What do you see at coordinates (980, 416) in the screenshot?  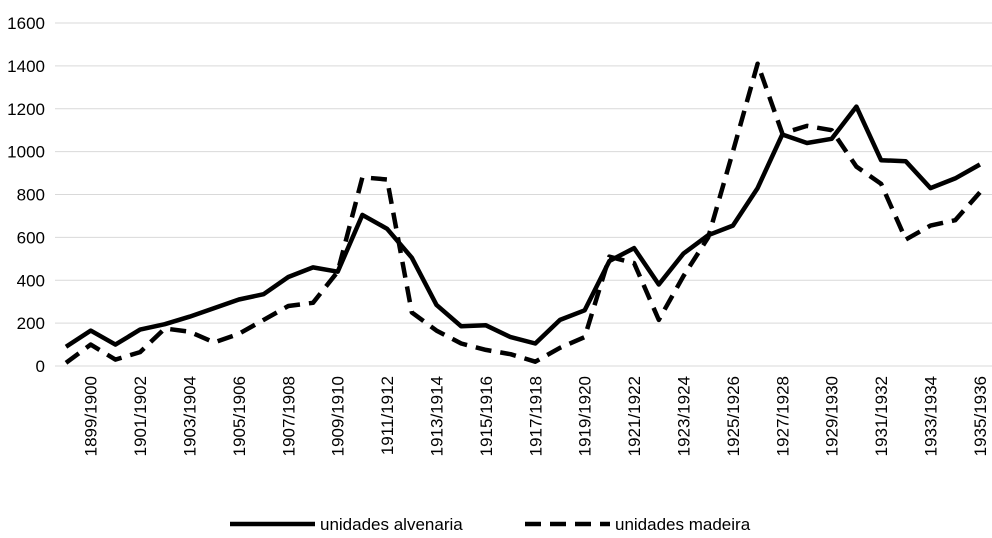 I see `x-tick-label: 1935/1936` at bounding box center [980, 416].